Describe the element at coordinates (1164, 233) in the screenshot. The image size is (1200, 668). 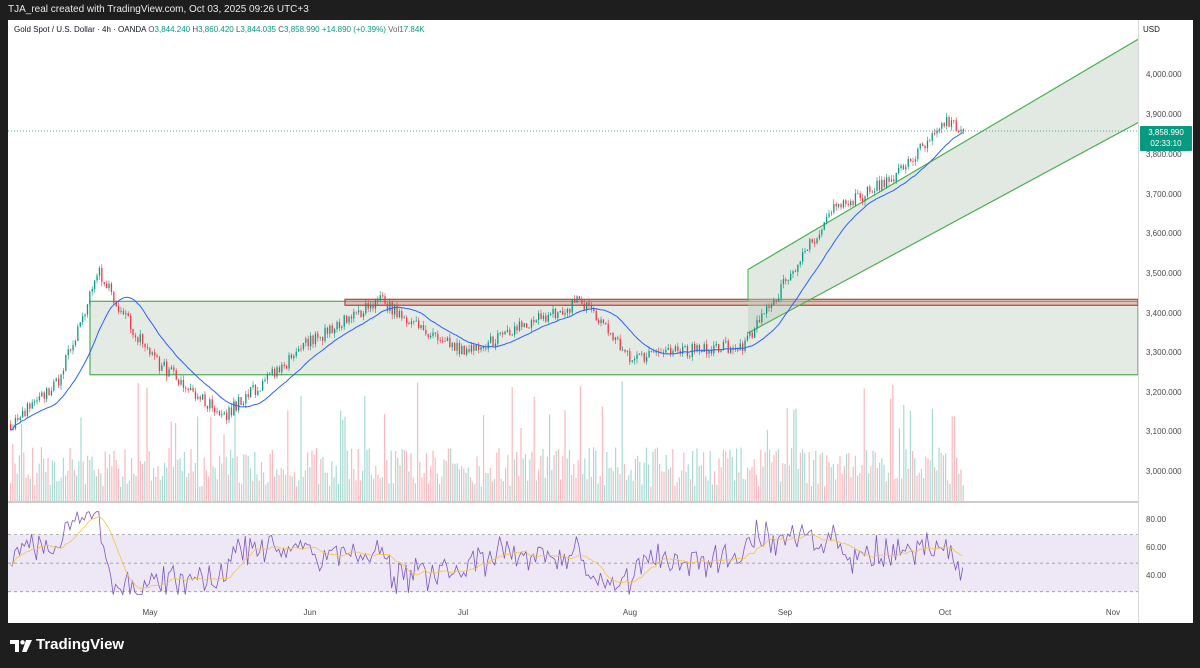
I see `price-tick: 3,600.000` at that location.